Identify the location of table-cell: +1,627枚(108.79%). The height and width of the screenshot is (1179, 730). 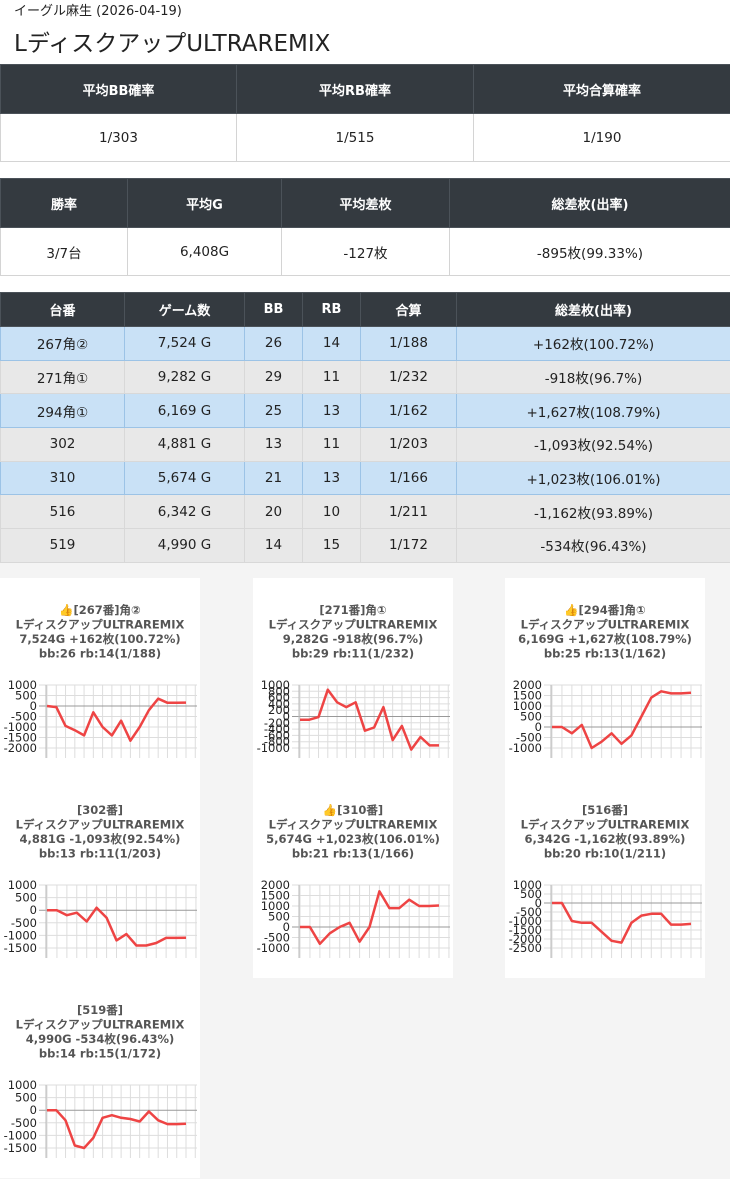
(593, 411).